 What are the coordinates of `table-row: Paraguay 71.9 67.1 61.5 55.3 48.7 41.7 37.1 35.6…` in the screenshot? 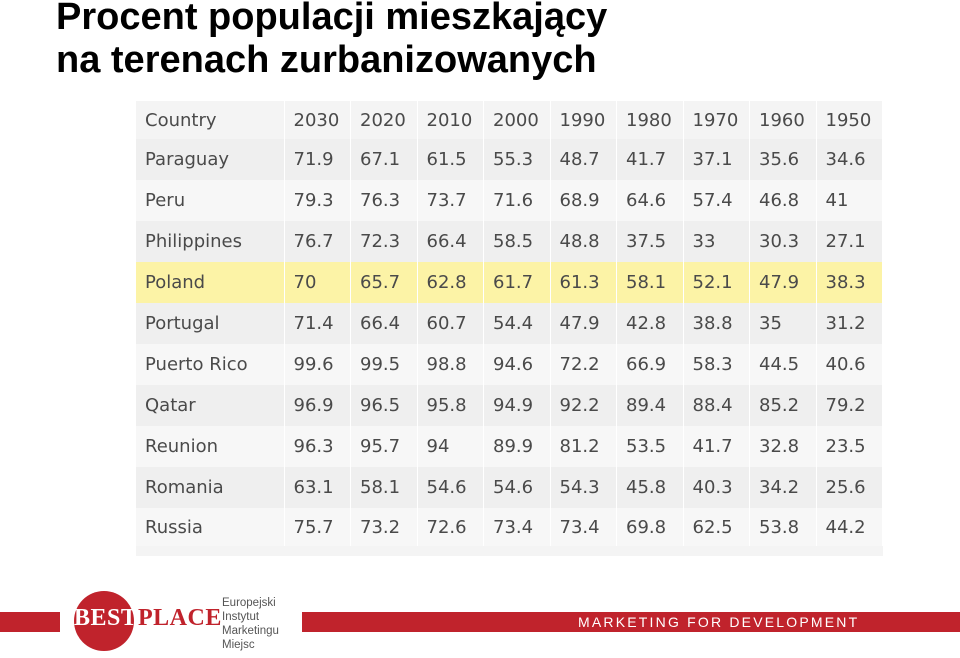 It's located at (509, 159).